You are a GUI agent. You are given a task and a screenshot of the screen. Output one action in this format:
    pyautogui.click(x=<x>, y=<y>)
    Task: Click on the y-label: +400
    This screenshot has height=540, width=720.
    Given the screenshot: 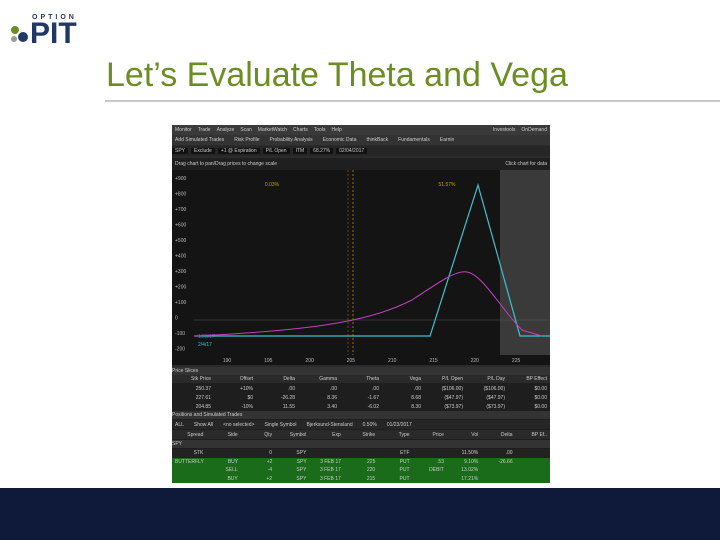 What is the action you would take?
    pyautogui.click(x=180, y=257)
    